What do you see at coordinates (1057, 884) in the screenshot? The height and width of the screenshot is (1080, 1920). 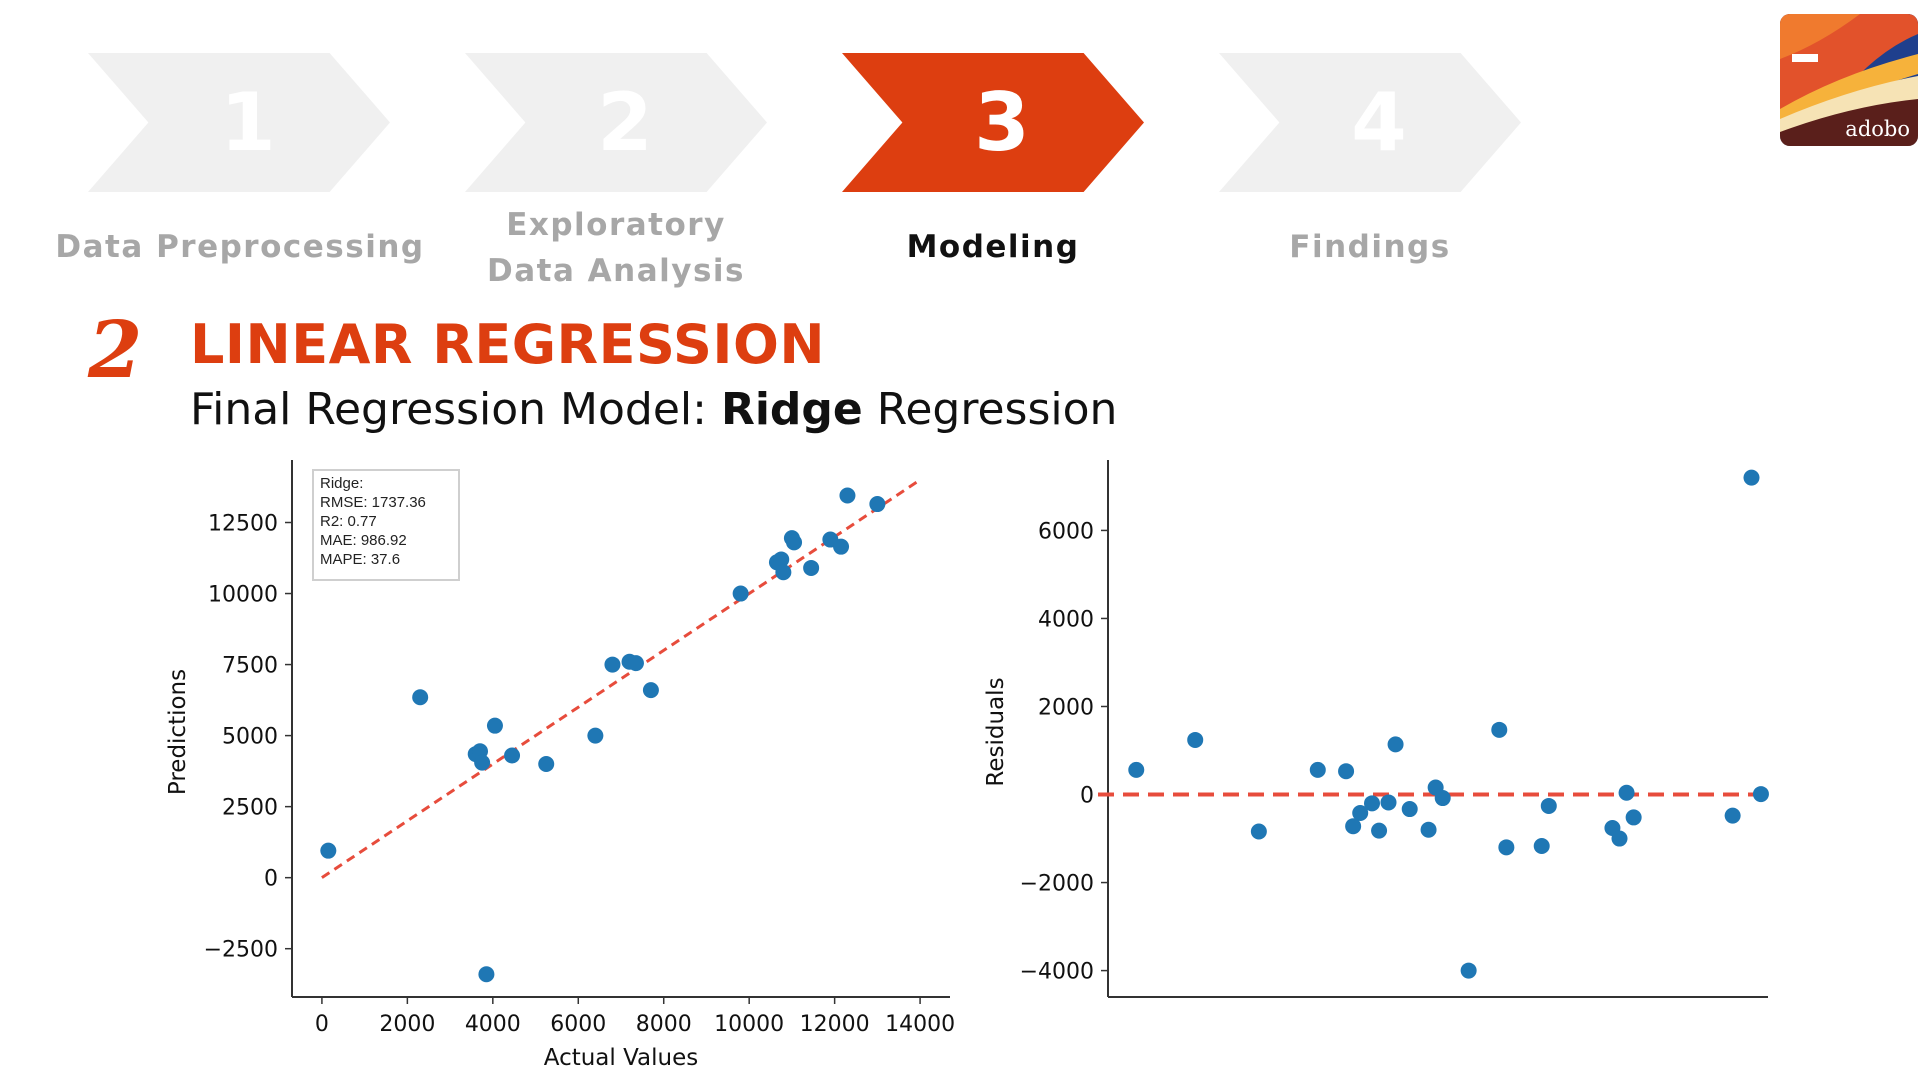 I see `y-tick-label: −2000` at bounding box center [1057, 884].